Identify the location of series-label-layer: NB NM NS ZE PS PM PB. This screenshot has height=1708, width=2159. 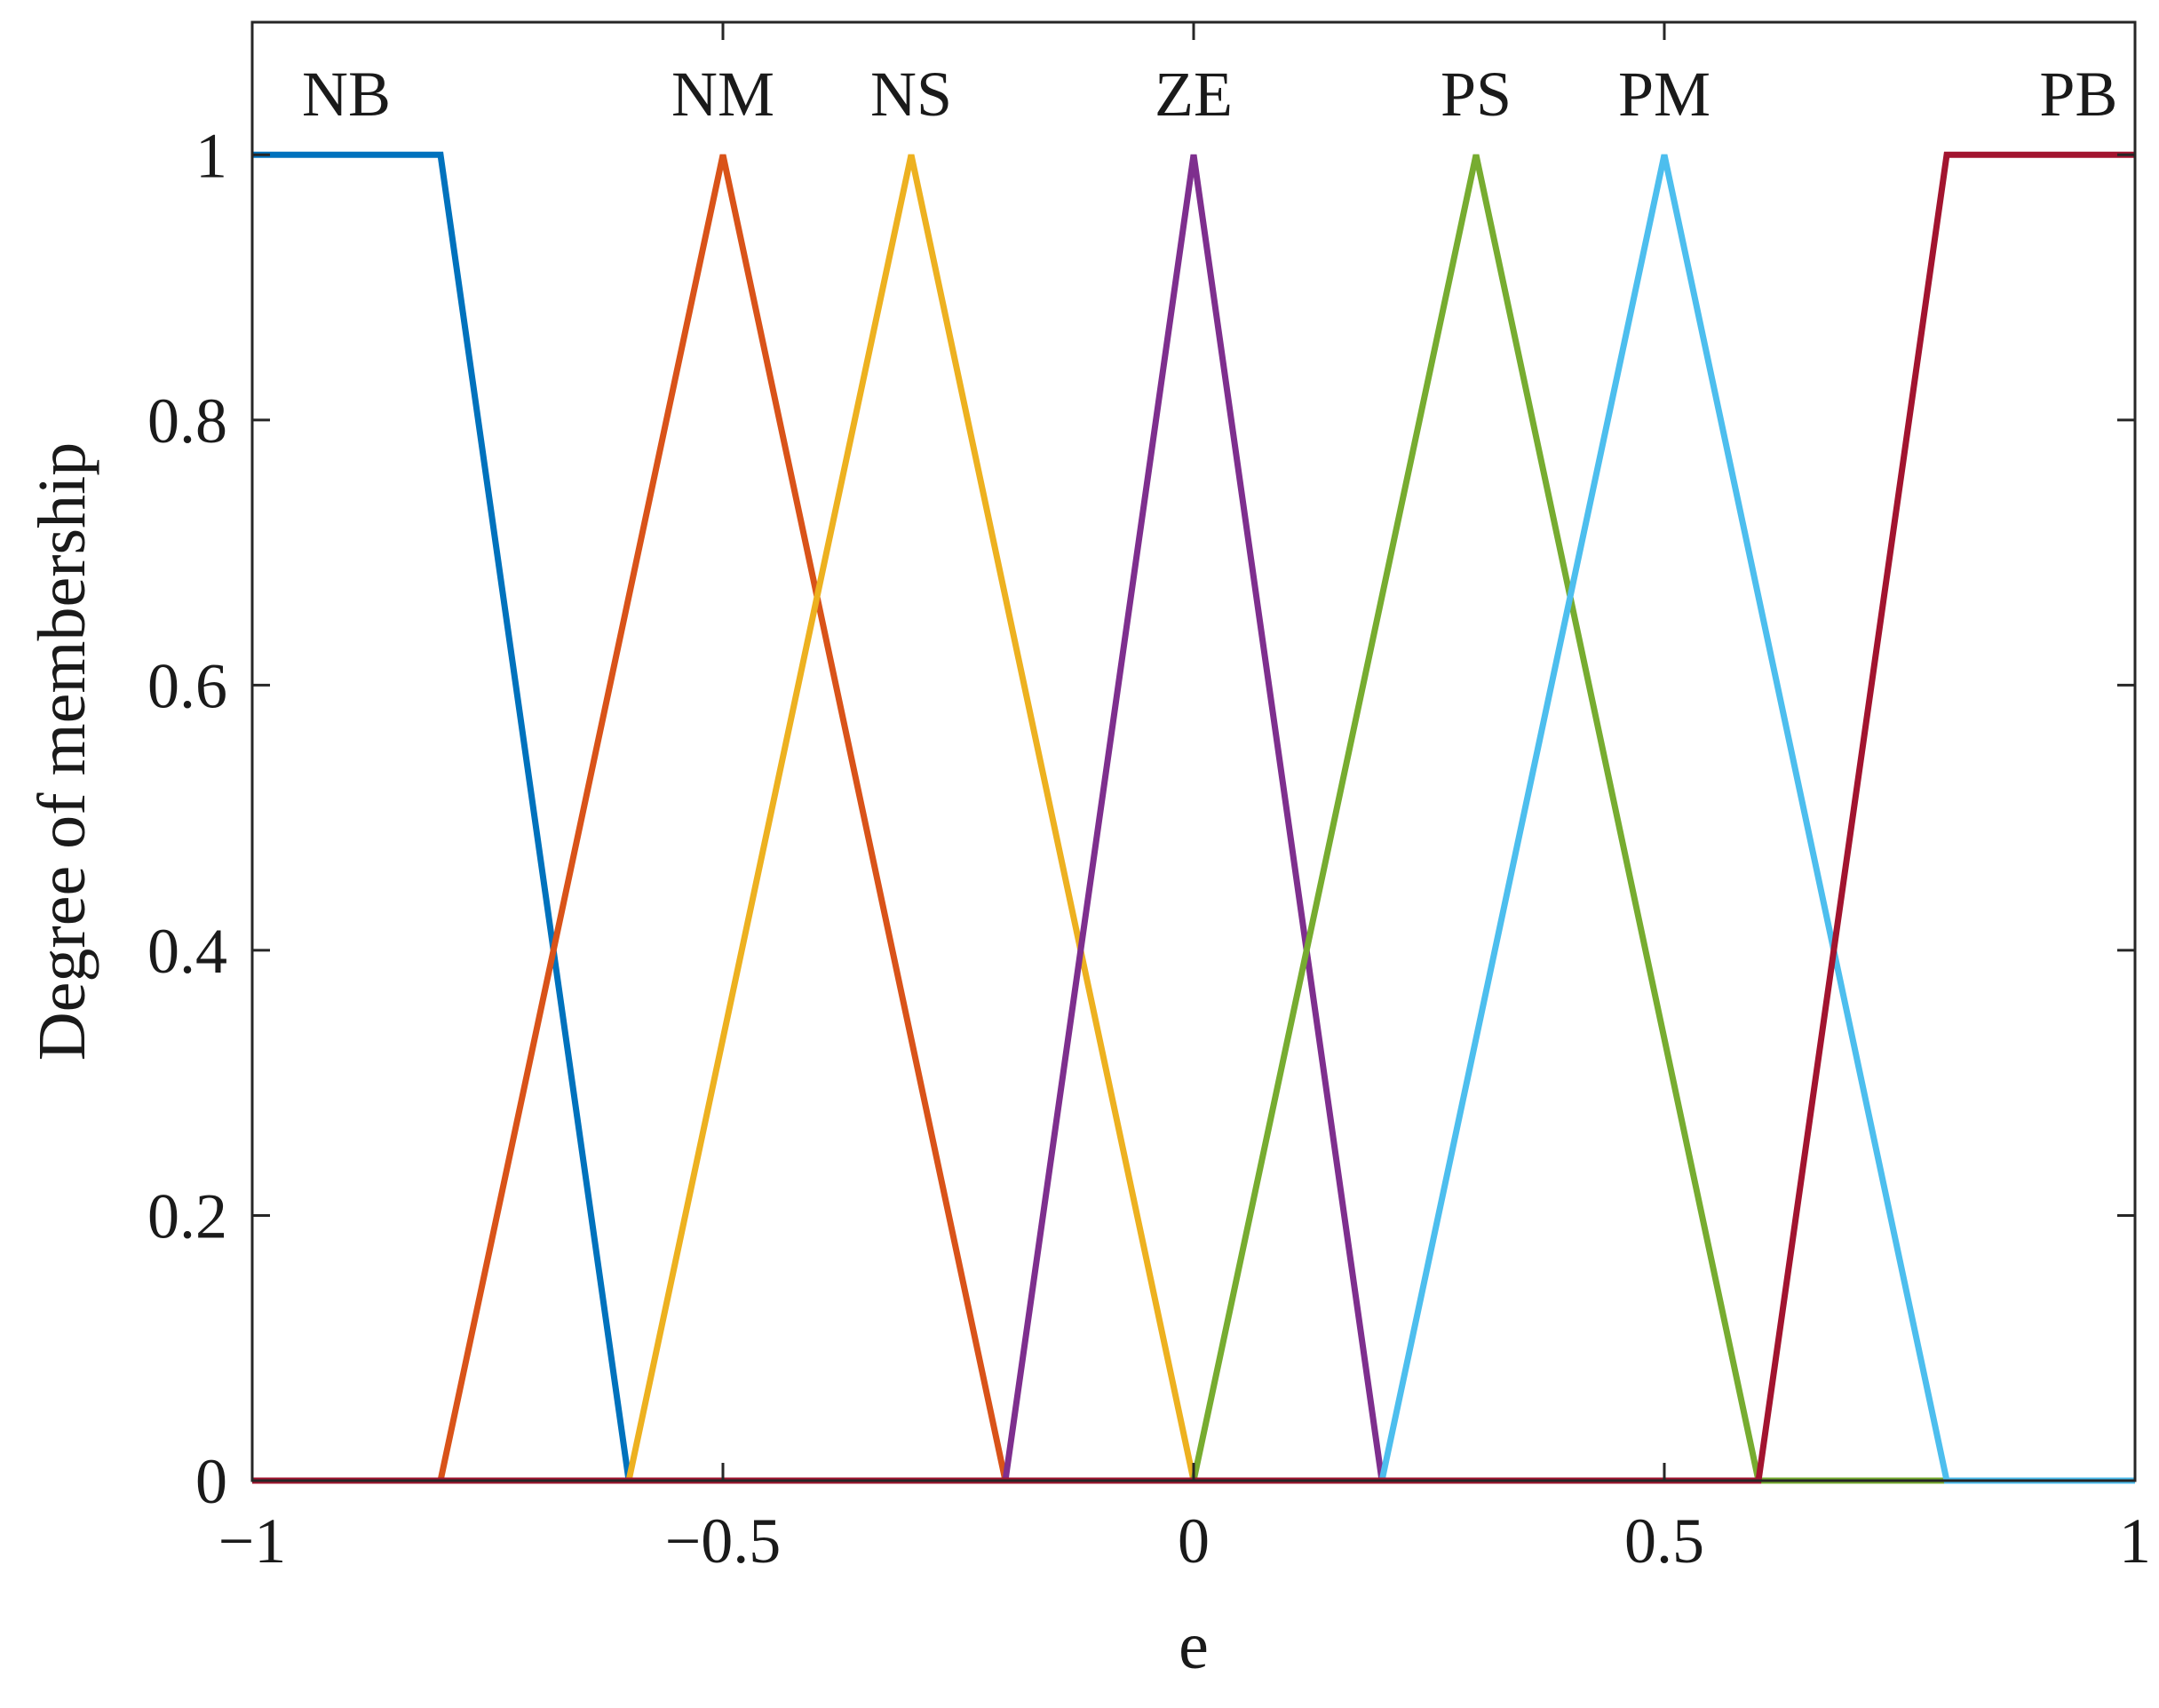
(1209, 95).